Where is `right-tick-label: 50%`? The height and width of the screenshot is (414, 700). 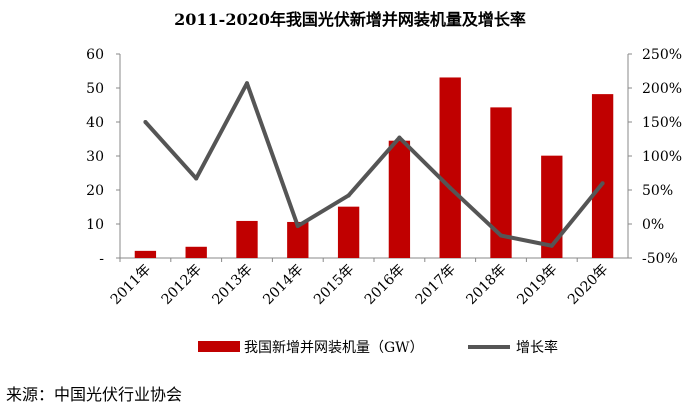 right-tick-label: 50% is located at coordinates (657, 191).